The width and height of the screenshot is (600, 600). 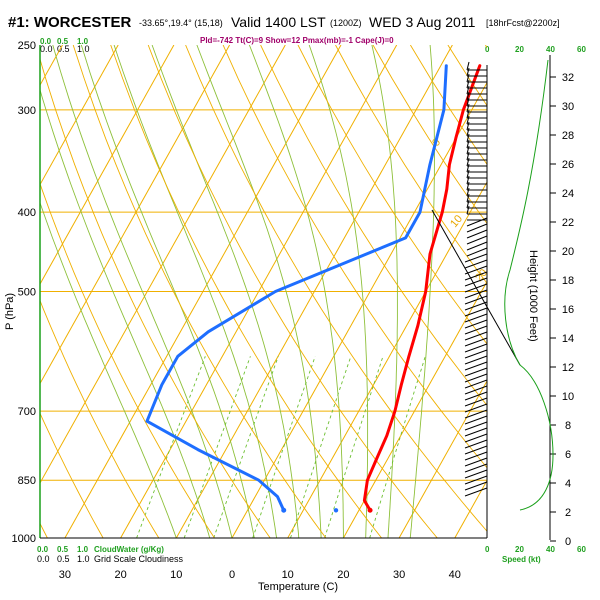 What do you see at coordinates (27, 293) in the screenshot?
I see `pressure-tick-500: 500` at bounding box center [27, 293].